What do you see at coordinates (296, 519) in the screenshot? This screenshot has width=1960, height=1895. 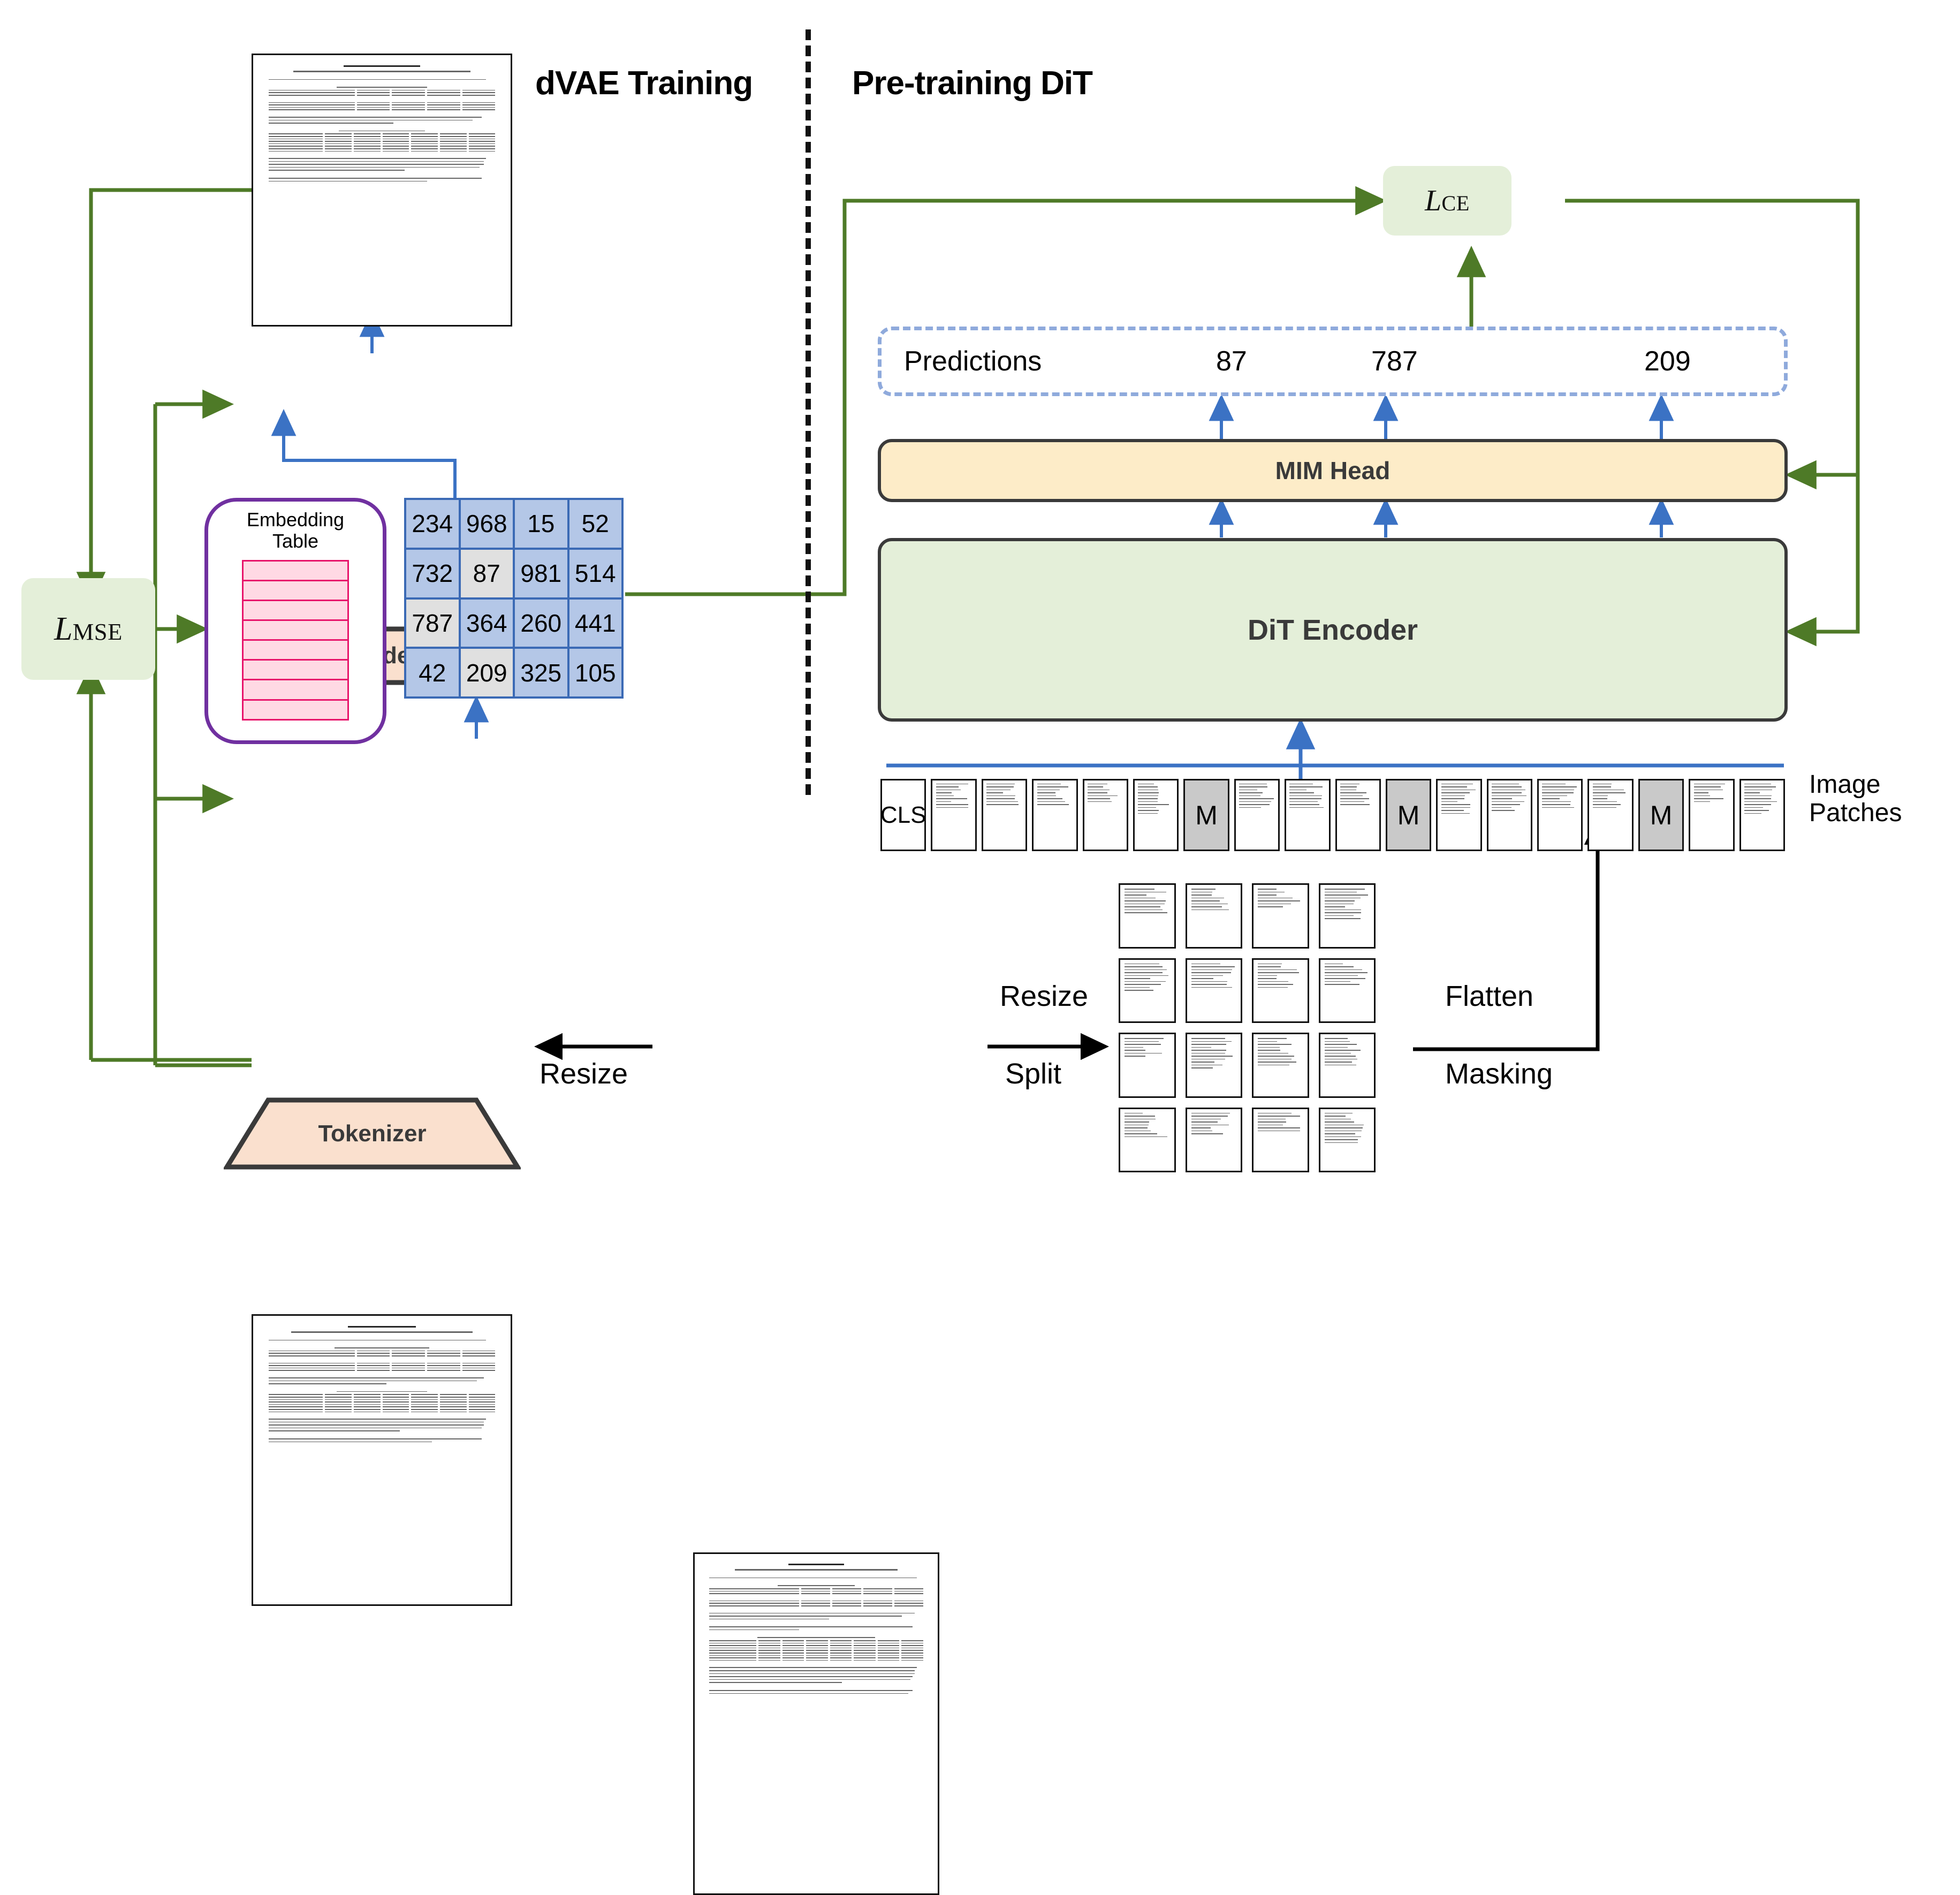 I see `embedding-table-title-line1: Embedding` at bounding box center [296, 519].